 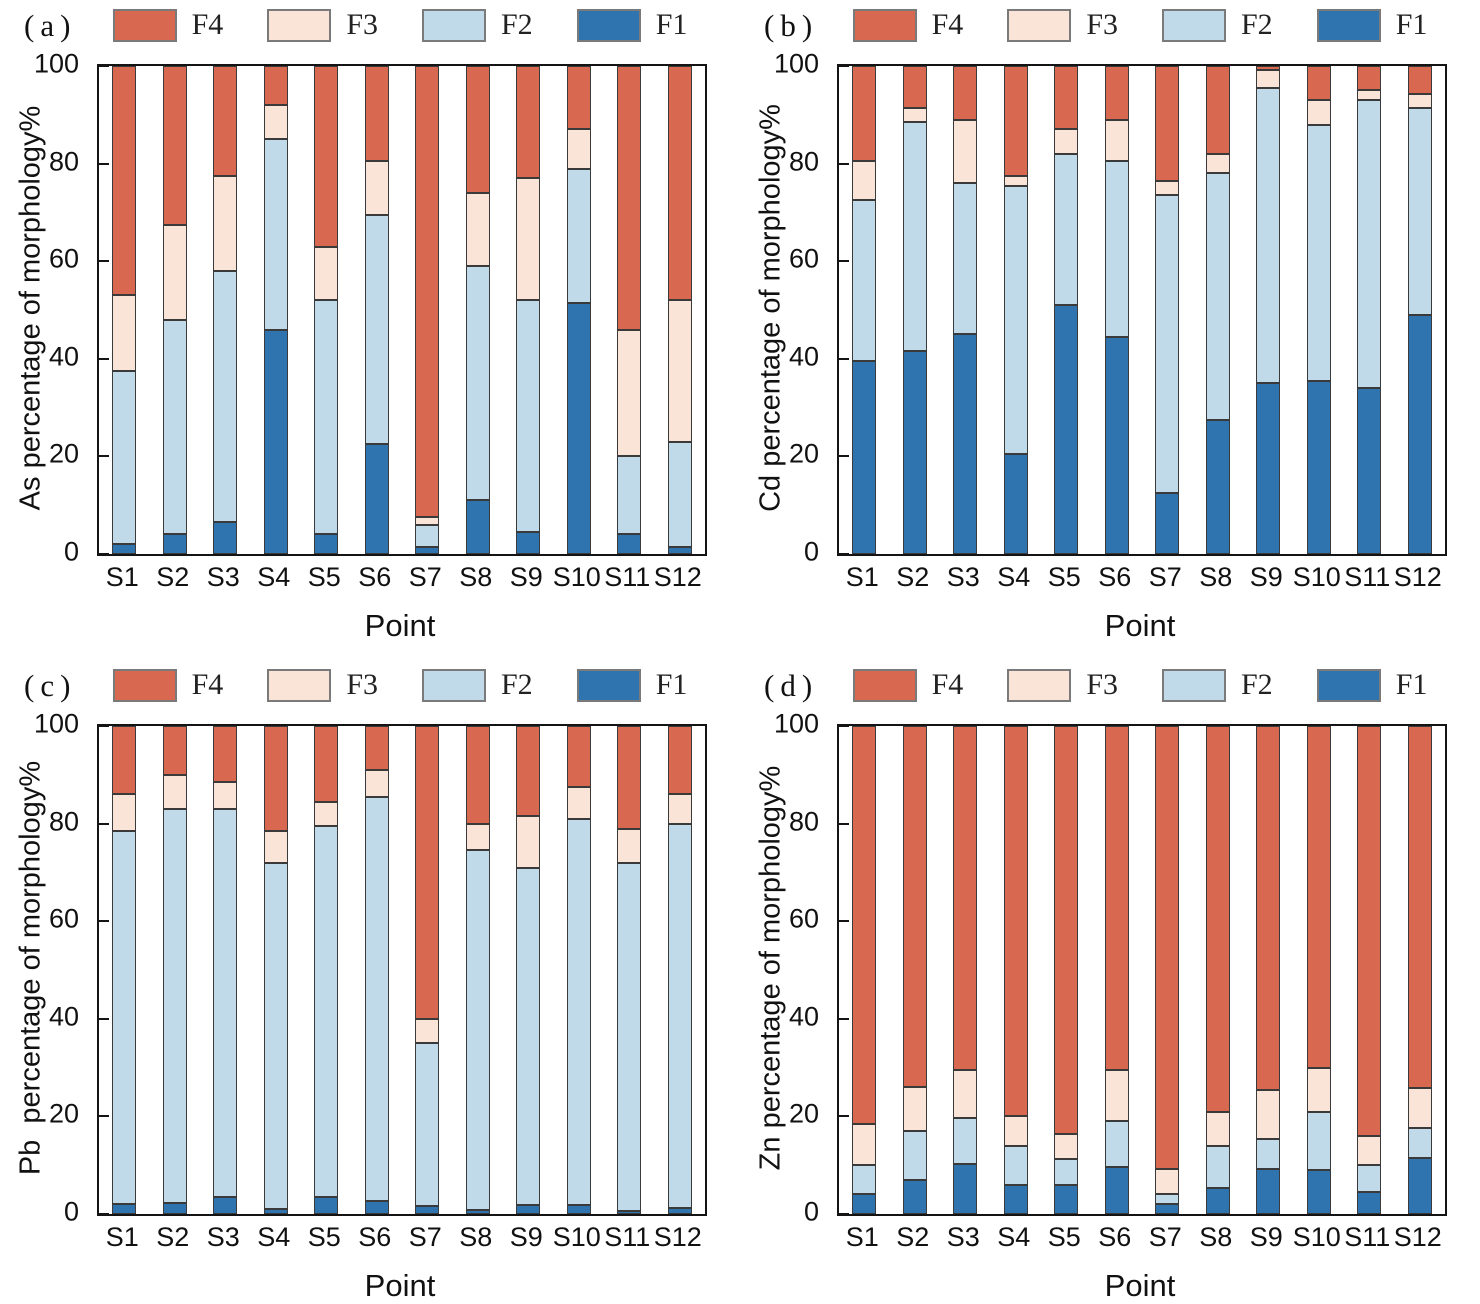 What do you see at coordinates (1217, 25) in the screenshot?
I see `legend-item-f2: F2` at bounding box center [1217, 25].